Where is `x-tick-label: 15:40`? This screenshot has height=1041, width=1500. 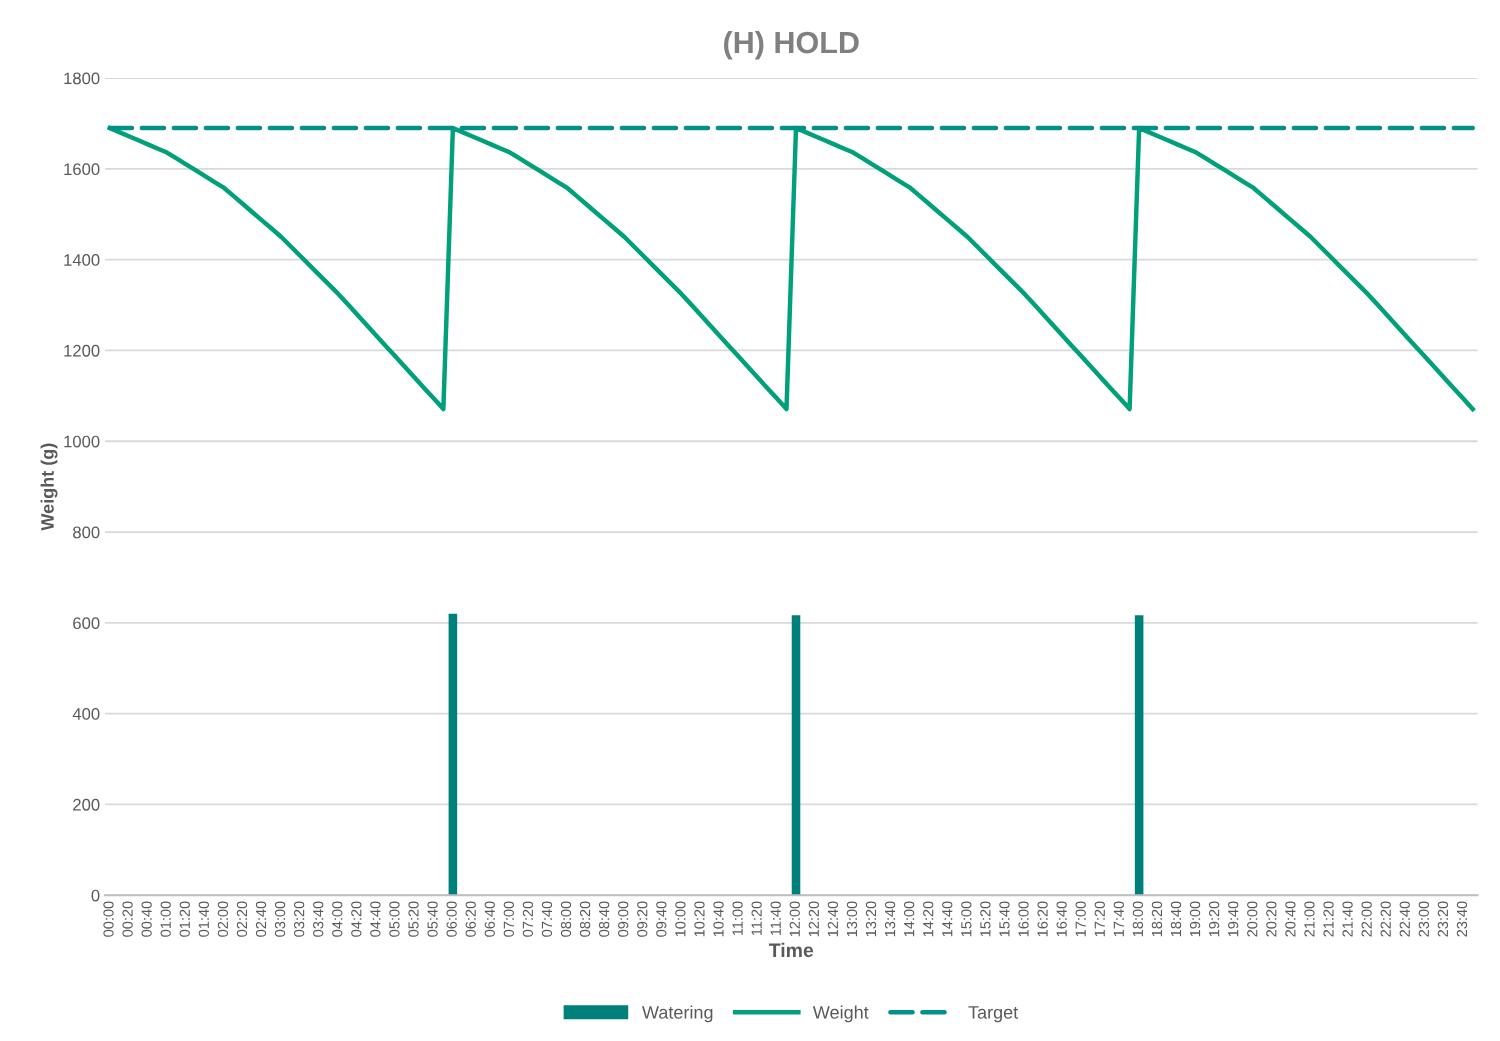 x-tick-label: 15:40 is located at coordinates (1004, 919).